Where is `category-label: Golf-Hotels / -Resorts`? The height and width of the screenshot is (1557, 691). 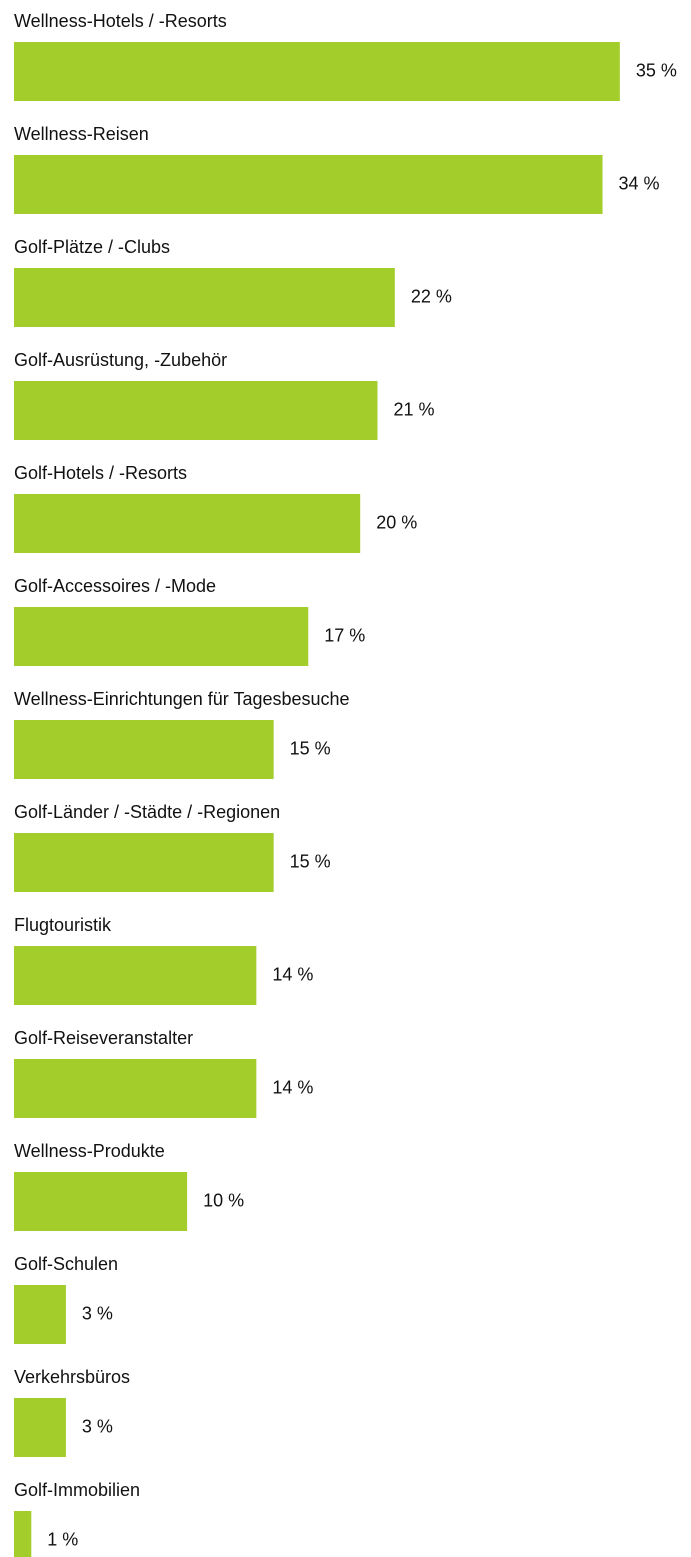 category-label: Golf-Hotels / -Resorts is located at coordinates (100, 473).